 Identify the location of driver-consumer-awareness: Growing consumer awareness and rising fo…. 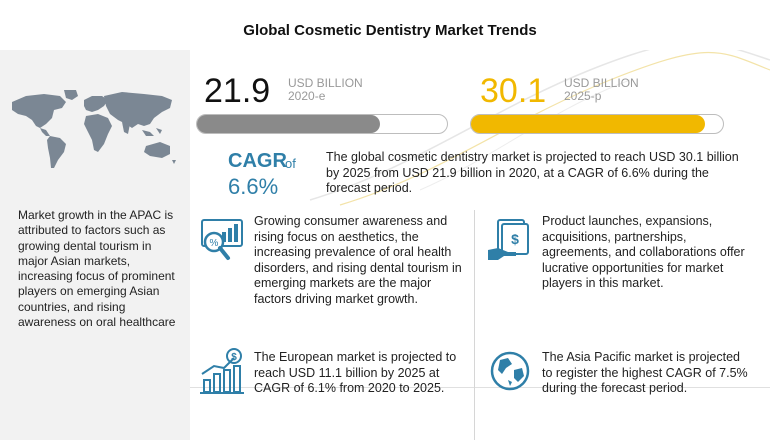
(358, 260).